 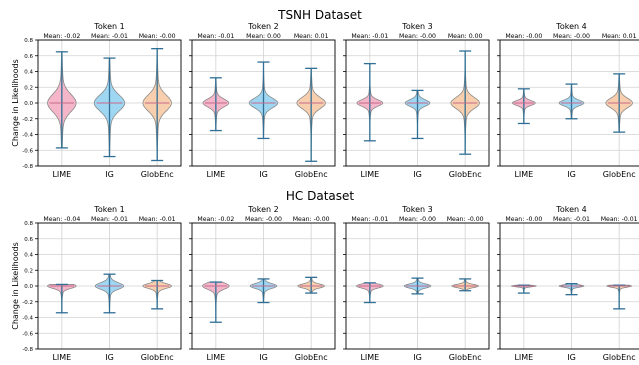 What do you see at coordinates (319, 15) in the screenshot?
I see `dataset-title-tsnh: TSNH Dataset` at bounding box center [319, 15].